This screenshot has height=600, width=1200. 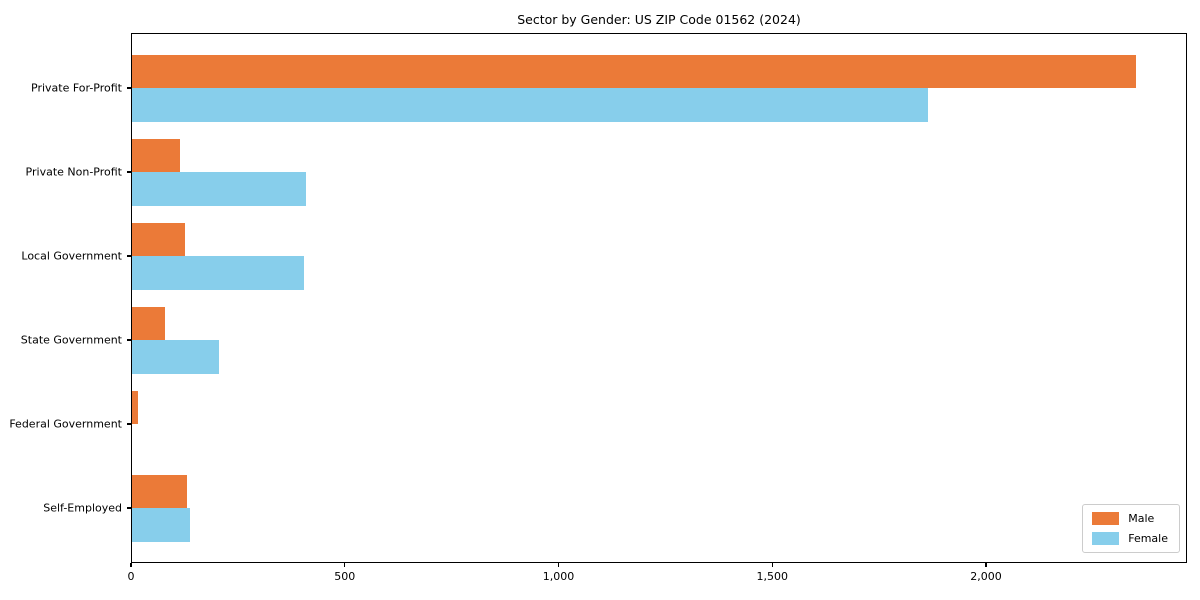 What do you see at coordinates (1131, 528) in the screenshot?
I see `legend: Male Female` at bounding box center [1131, 528].